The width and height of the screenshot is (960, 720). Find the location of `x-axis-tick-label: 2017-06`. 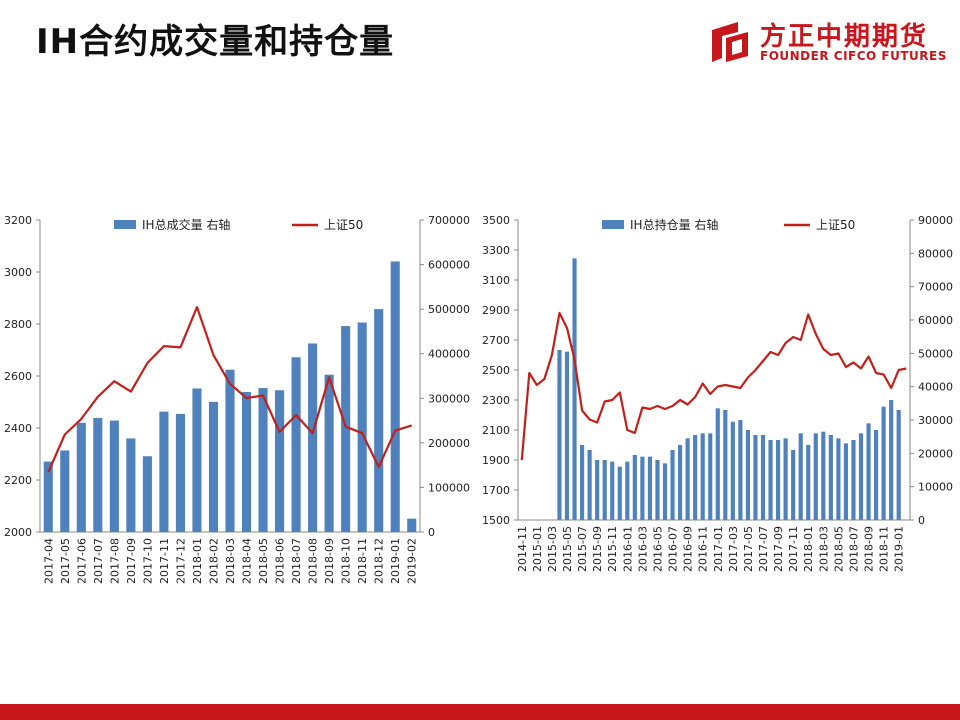

x-axis-tick-label: 2017-06 is located at coordinates (81, 561).